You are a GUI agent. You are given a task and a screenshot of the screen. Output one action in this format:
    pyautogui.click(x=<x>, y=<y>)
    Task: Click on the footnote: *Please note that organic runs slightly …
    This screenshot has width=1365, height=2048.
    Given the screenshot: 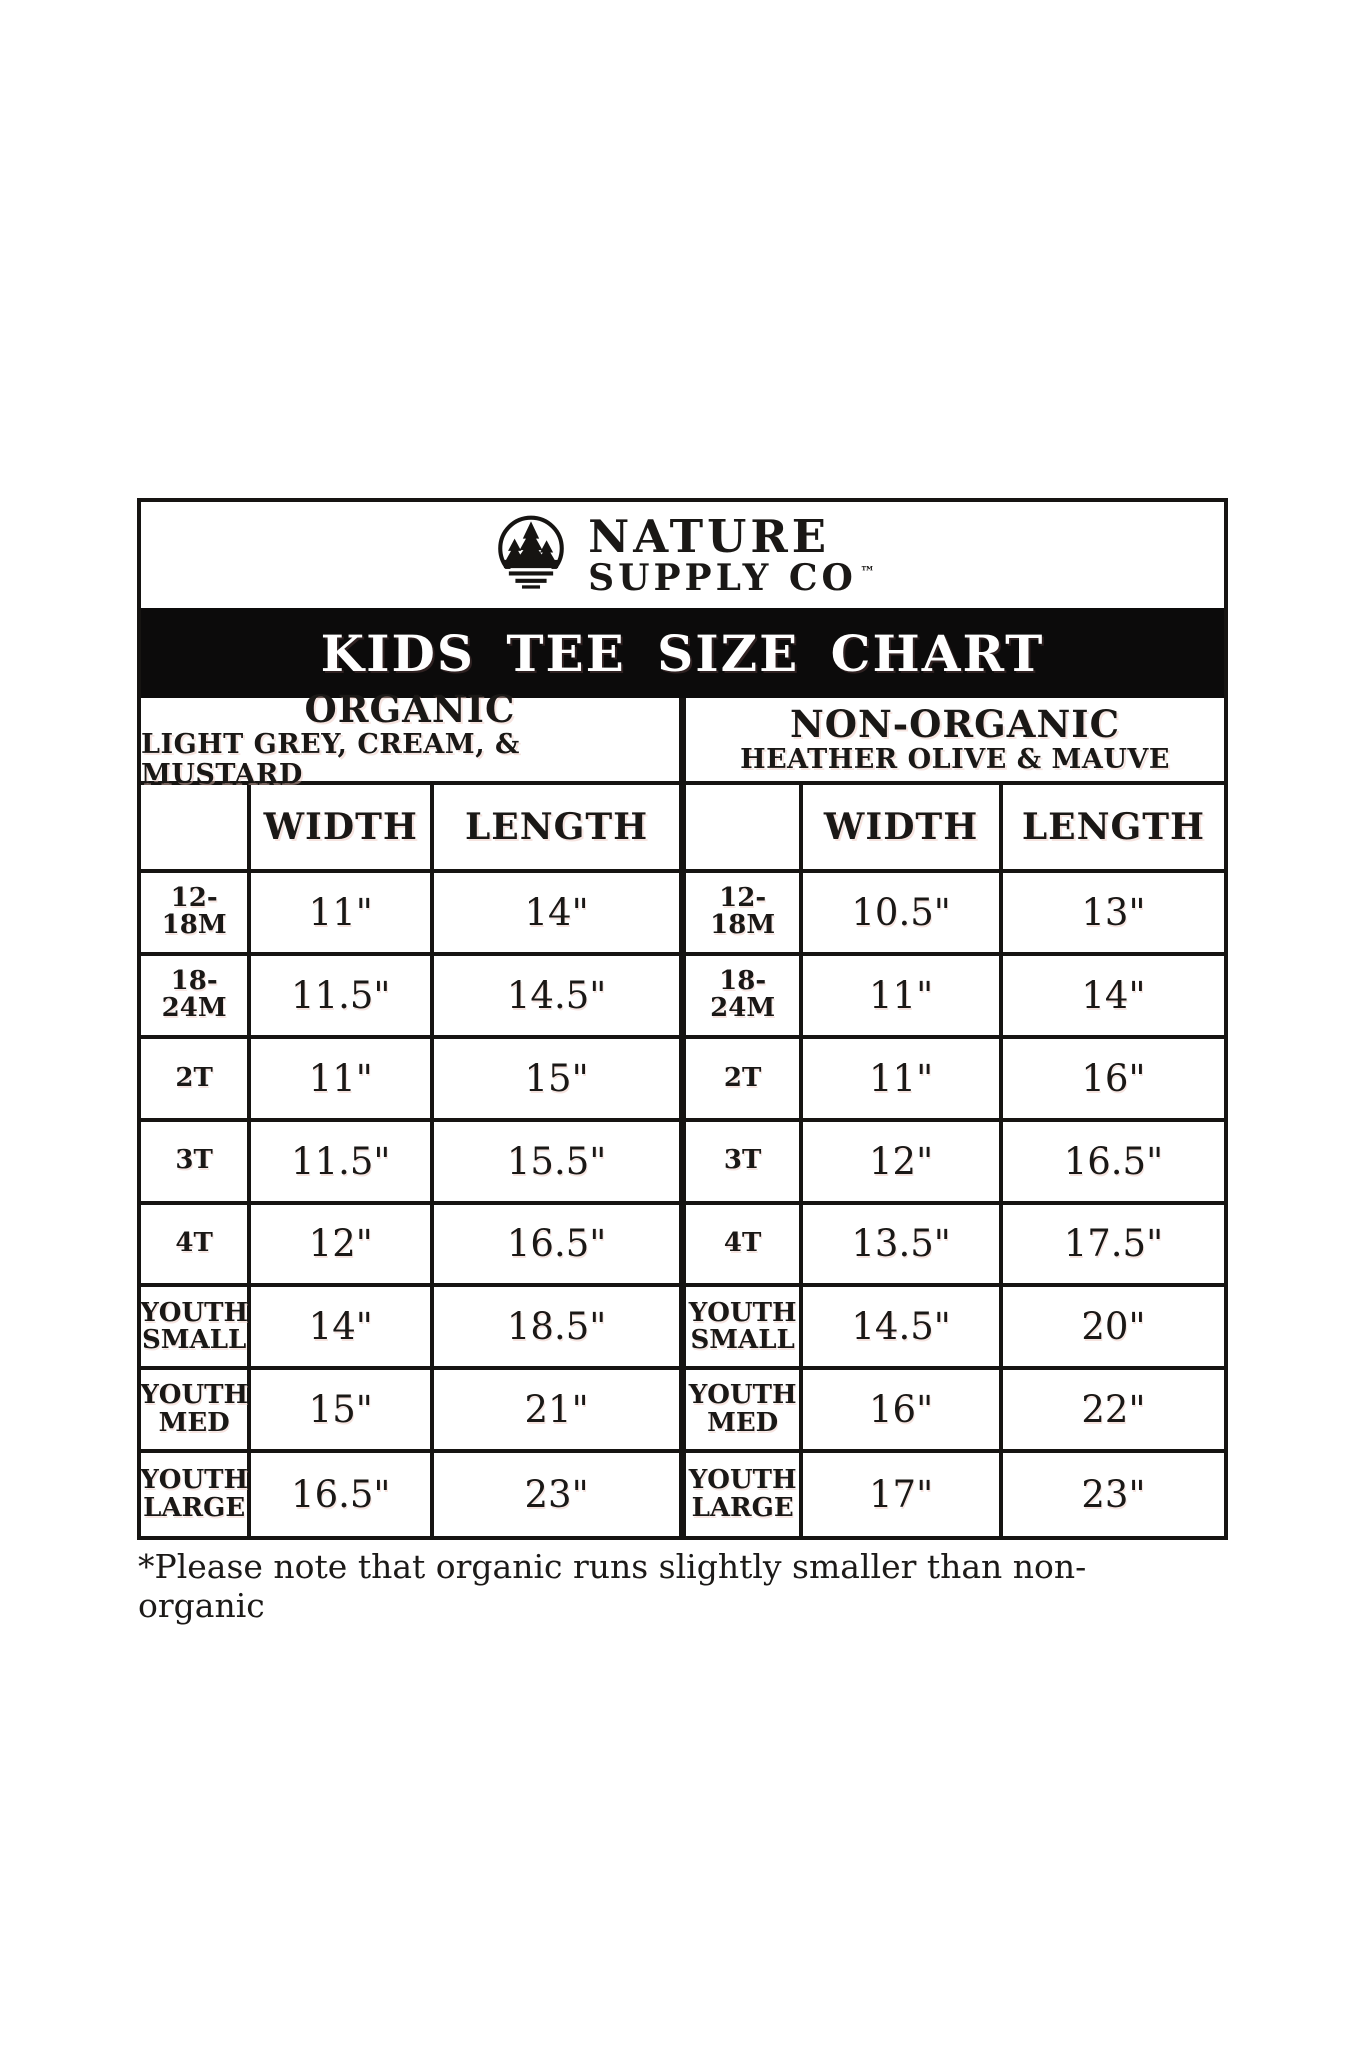 What is the action you would take?
    pyautogui.click(x=612, y=1586)
    